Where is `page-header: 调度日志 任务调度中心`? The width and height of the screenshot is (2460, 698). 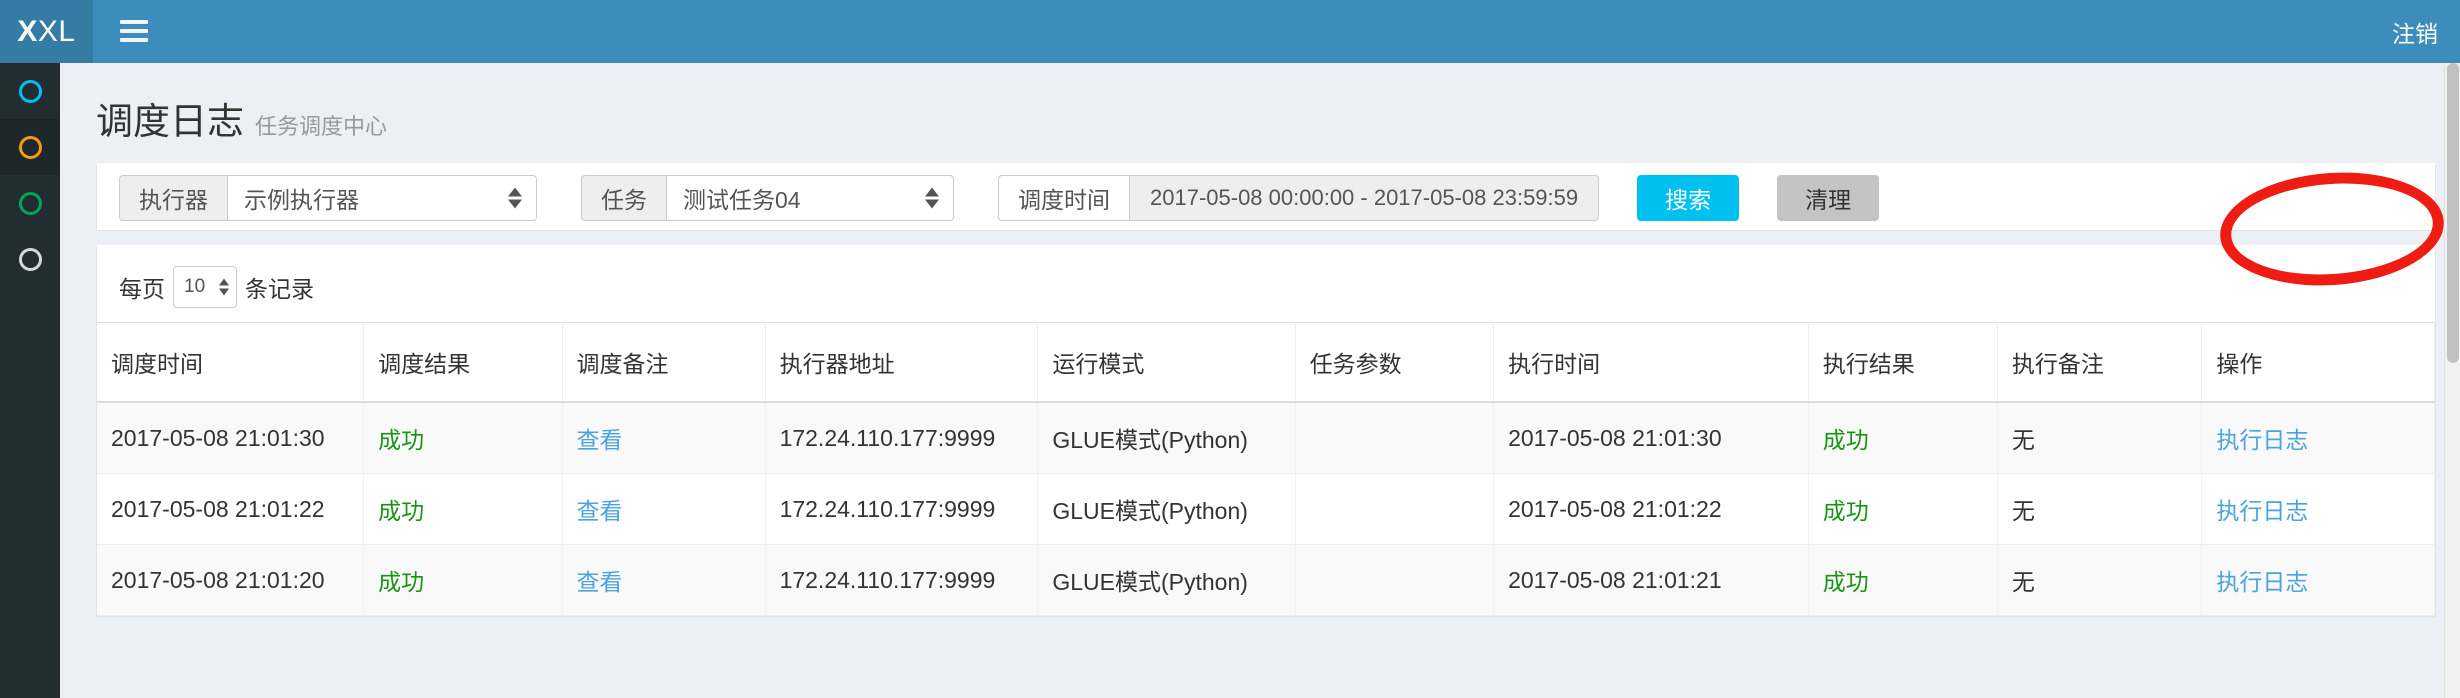
page-header: 调度日志 任务调度中心 is located at coordinates (1260, 113).